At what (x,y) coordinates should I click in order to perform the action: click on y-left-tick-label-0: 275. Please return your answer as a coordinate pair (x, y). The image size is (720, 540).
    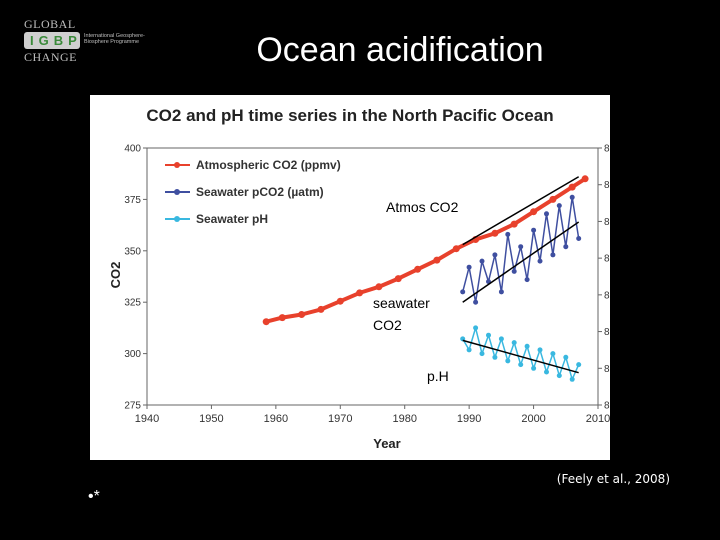
    Looking at the image, I should click on (132, 406).